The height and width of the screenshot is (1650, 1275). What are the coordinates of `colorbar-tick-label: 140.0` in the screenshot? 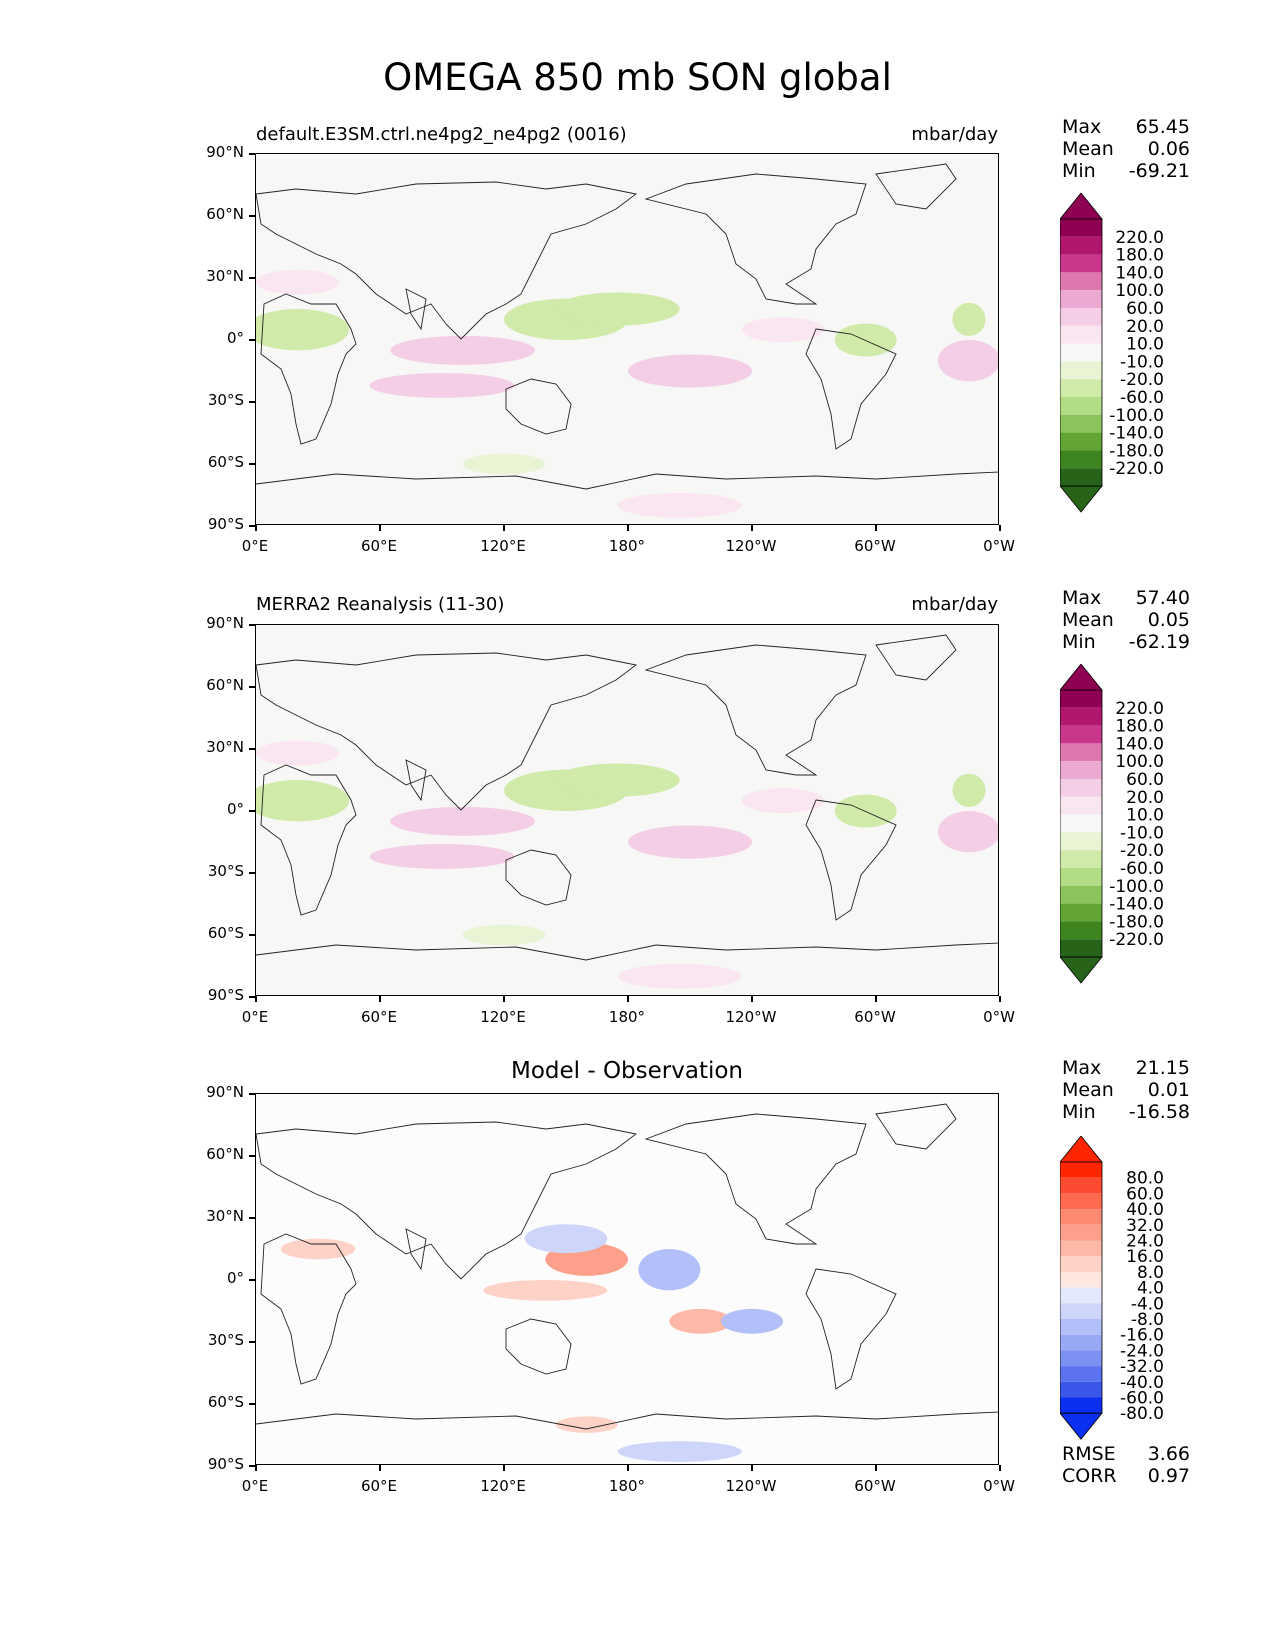 It's located at (1139, 744).